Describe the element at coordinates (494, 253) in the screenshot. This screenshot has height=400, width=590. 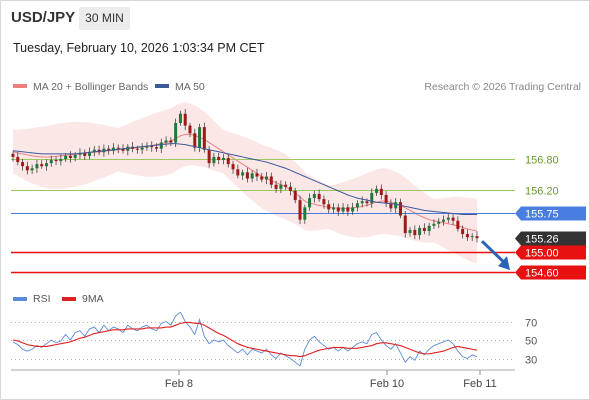
I see `forecast-arrow` at that location.